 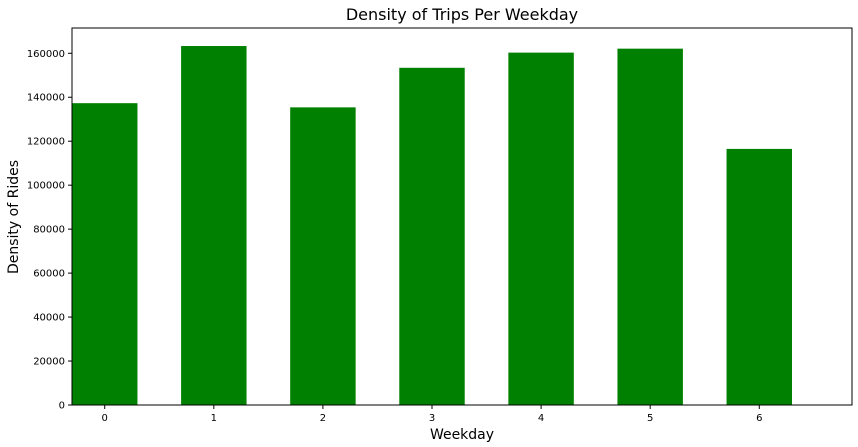 I want to click on x-tick-label: 2, so click(x=323, y=418).